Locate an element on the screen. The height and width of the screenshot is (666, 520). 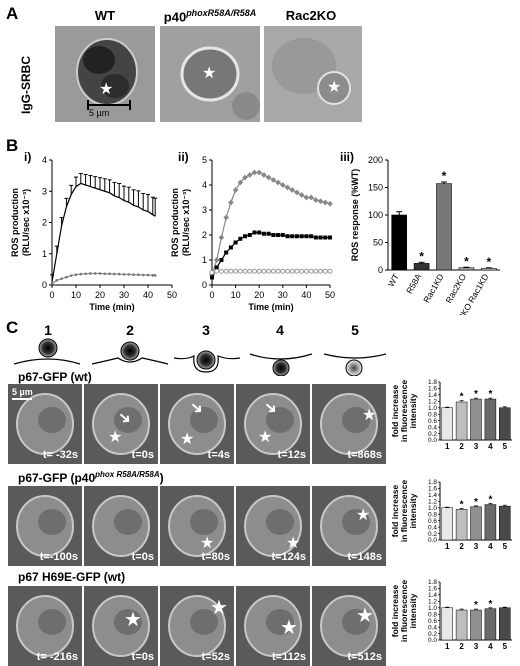
micrograph-frame: ★ t=52s is located at coordinates (197, 626).